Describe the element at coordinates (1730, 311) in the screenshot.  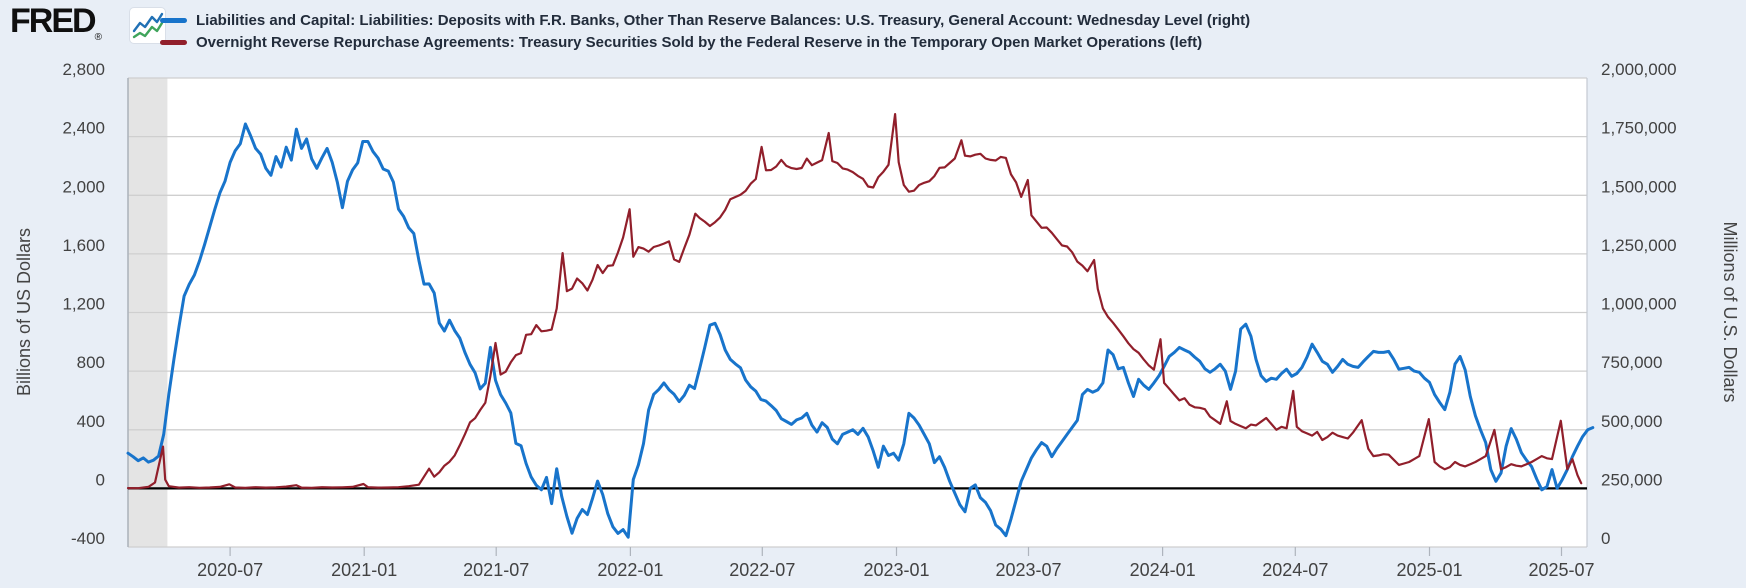
I see `right-axis-title: Millions of U.S. Dollars` at that location.